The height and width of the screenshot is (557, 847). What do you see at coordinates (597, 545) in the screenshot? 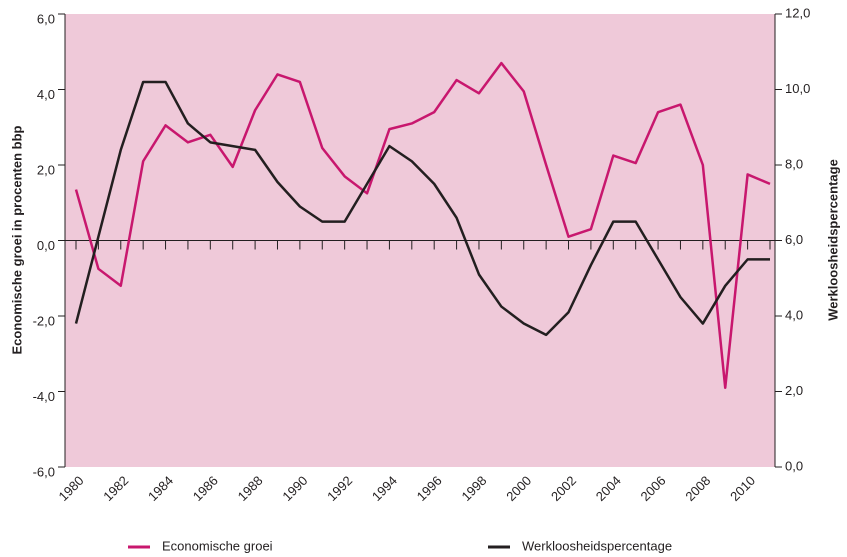
I see `legend-label: Werkloosheidspercentage` at bounding box center [597, 545].